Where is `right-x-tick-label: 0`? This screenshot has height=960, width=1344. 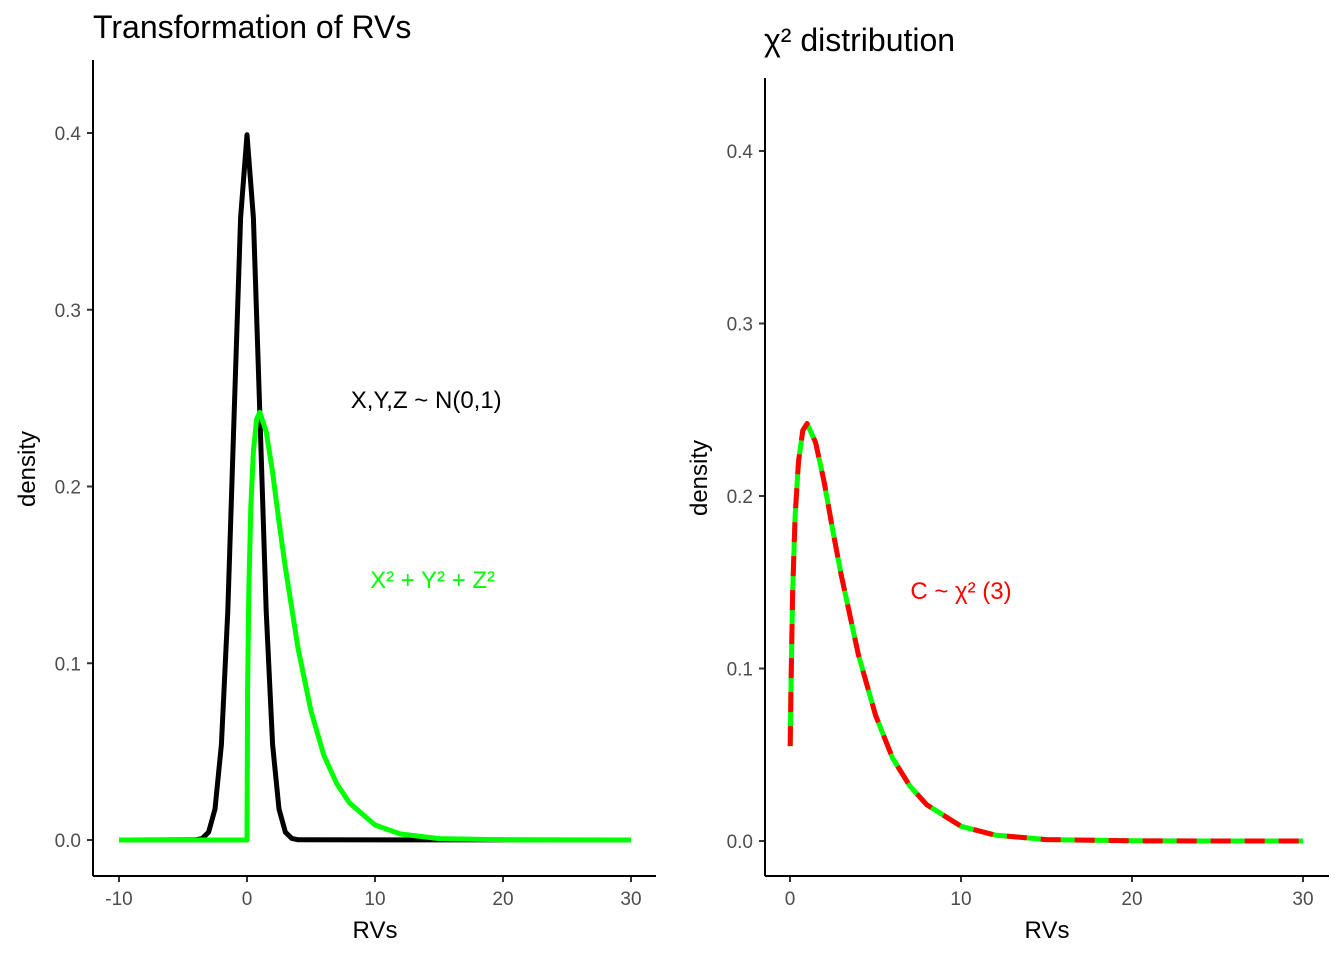
right-x-tick-label: 0 is located at coordinates (790, 899).